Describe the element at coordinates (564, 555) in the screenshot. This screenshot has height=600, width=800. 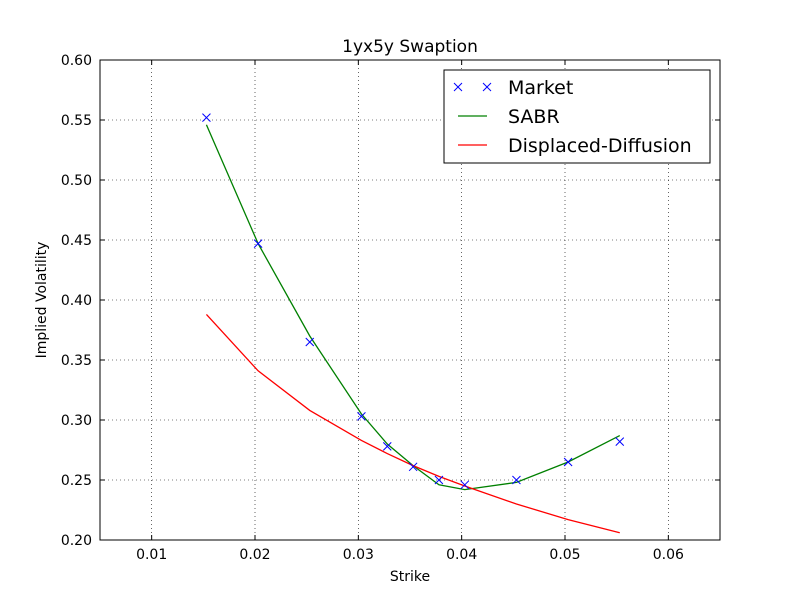
I see `x-tick-label: 0.05` at that location.